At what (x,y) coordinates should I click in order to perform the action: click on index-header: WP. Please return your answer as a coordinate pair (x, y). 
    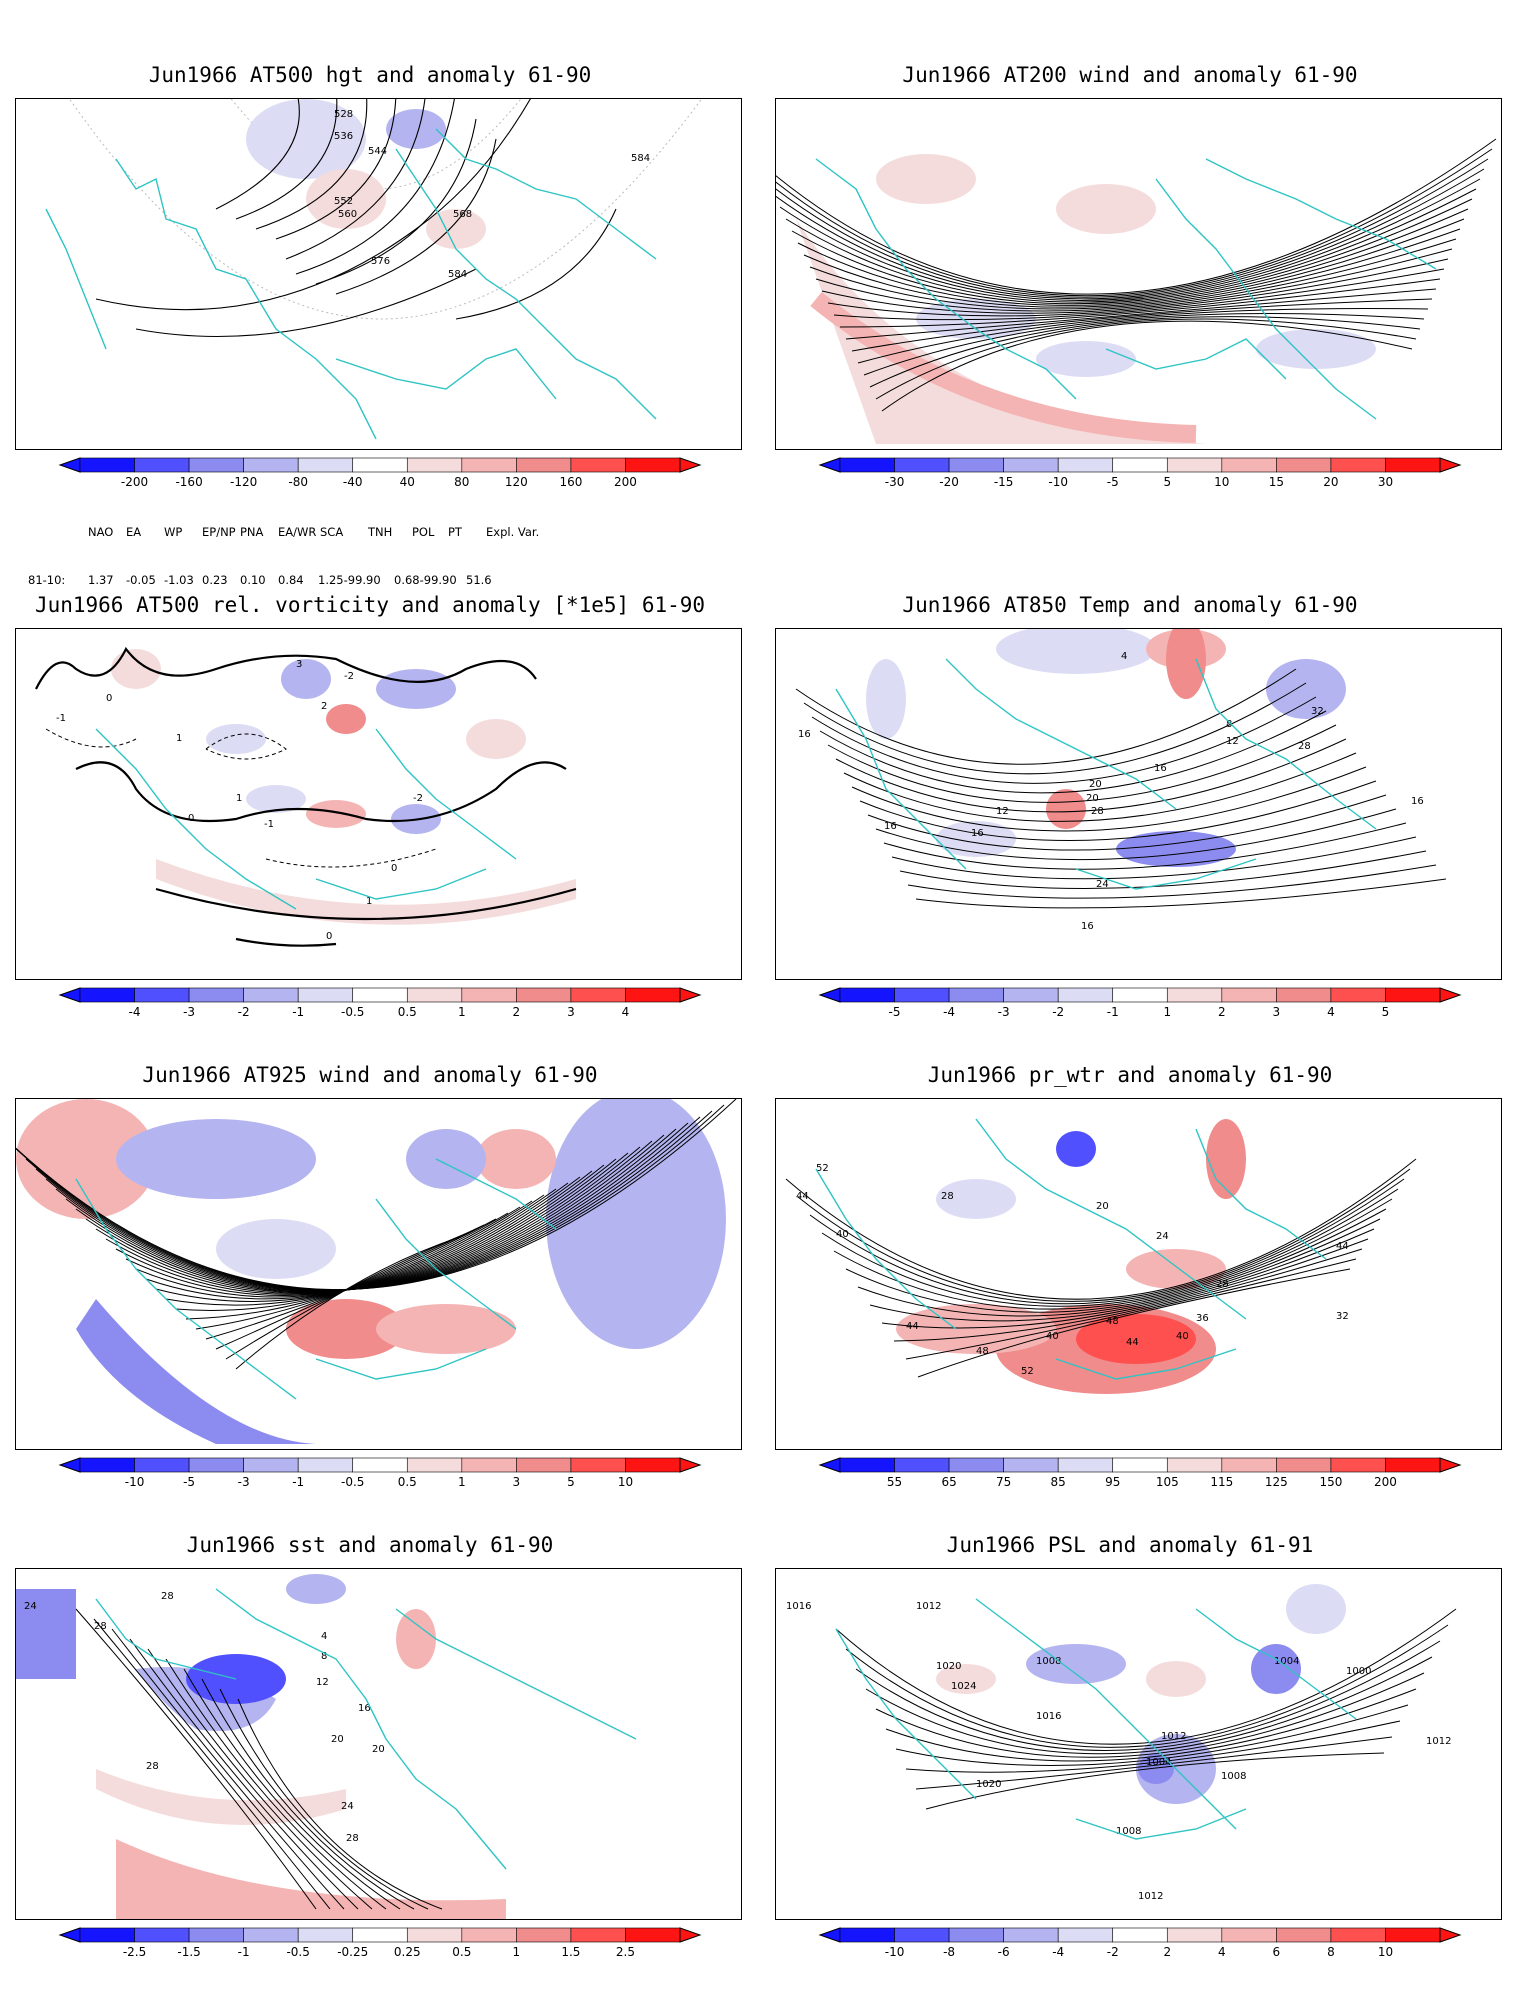
    Looking at the image, I should click on (173, 532).